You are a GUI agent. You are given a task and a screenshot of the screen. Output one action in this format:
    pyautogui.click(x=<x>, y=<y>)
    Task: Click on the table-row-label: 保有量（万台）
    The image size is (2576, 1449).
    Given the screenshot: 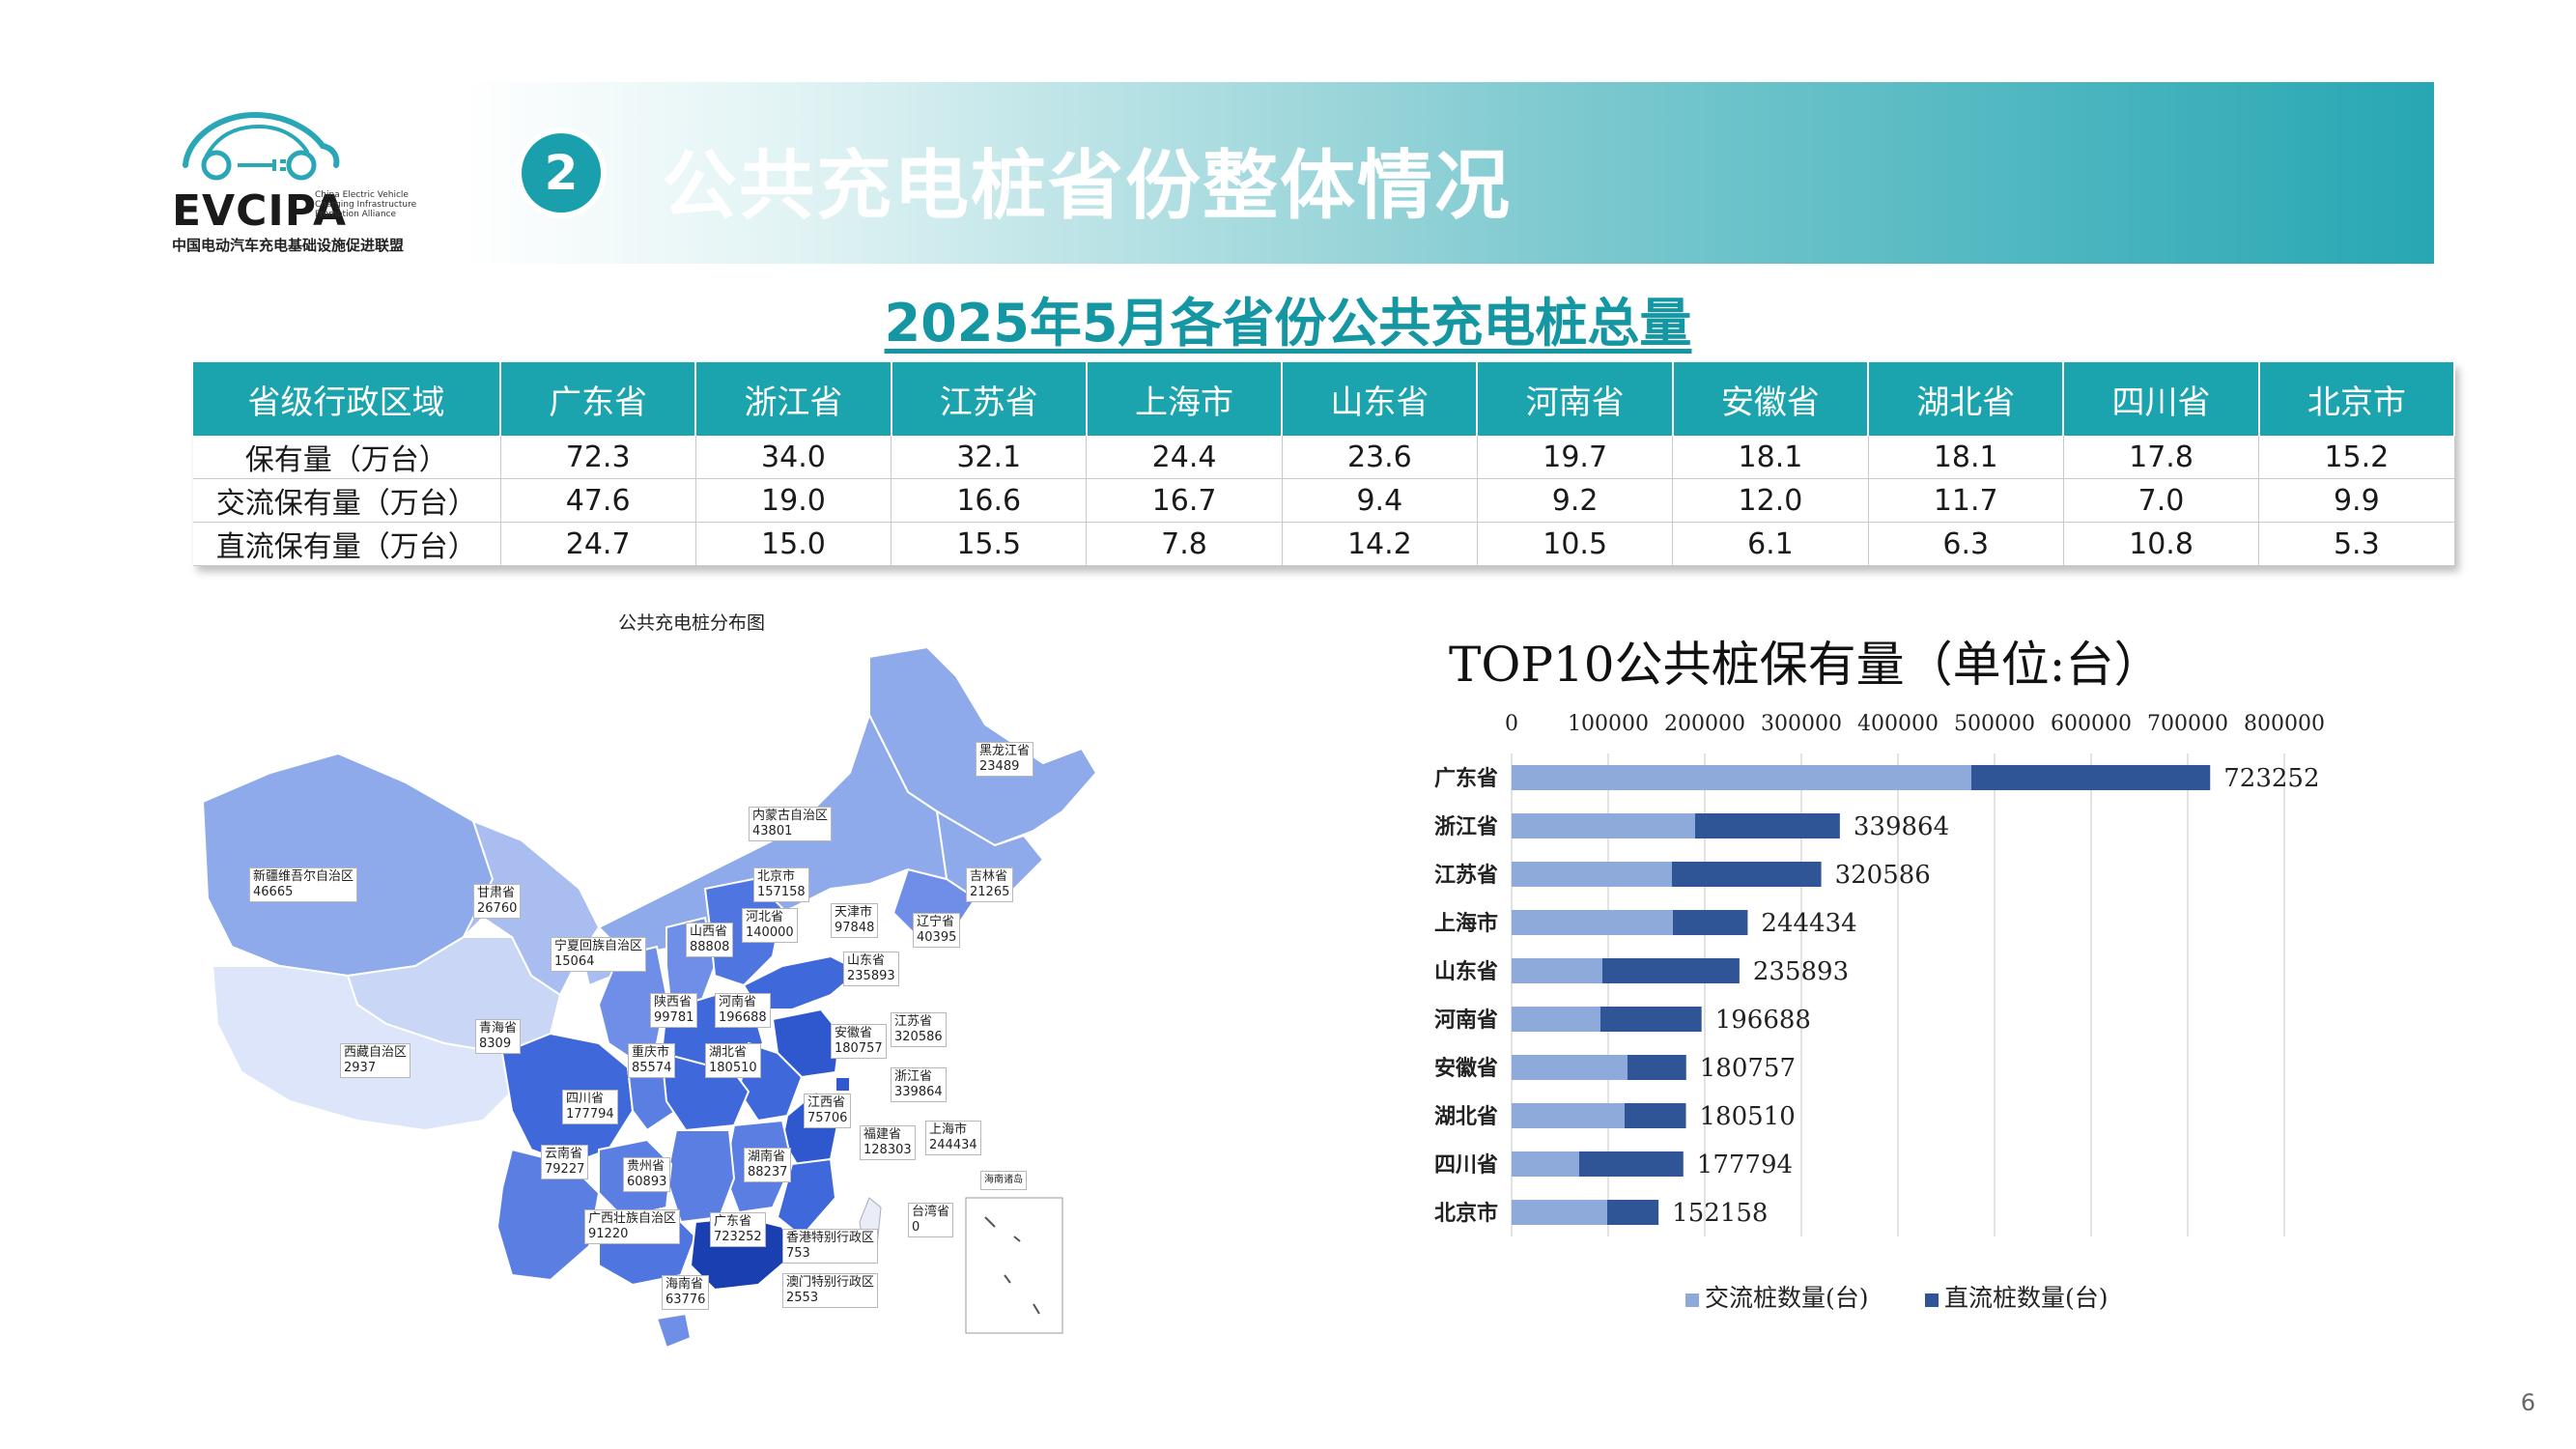 What is the action you would take?
    pyautogui.click(x=347, y=457)
    